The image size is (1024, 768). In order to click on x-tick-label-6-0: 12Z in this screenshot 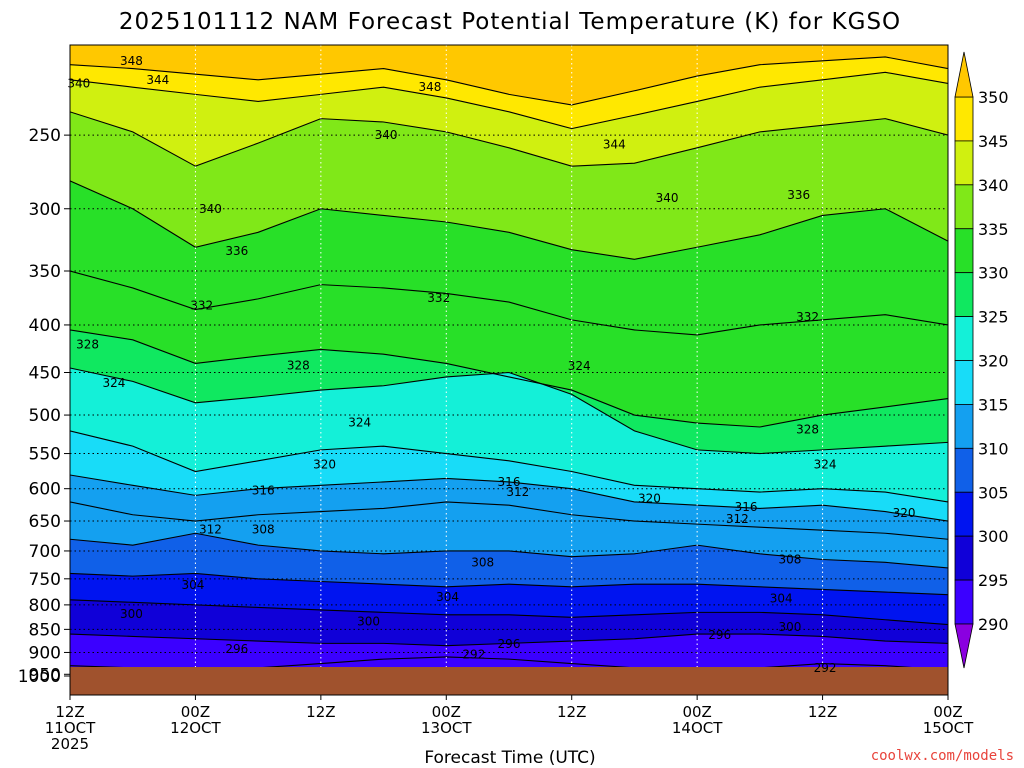, I will do `click(822, 712)`.